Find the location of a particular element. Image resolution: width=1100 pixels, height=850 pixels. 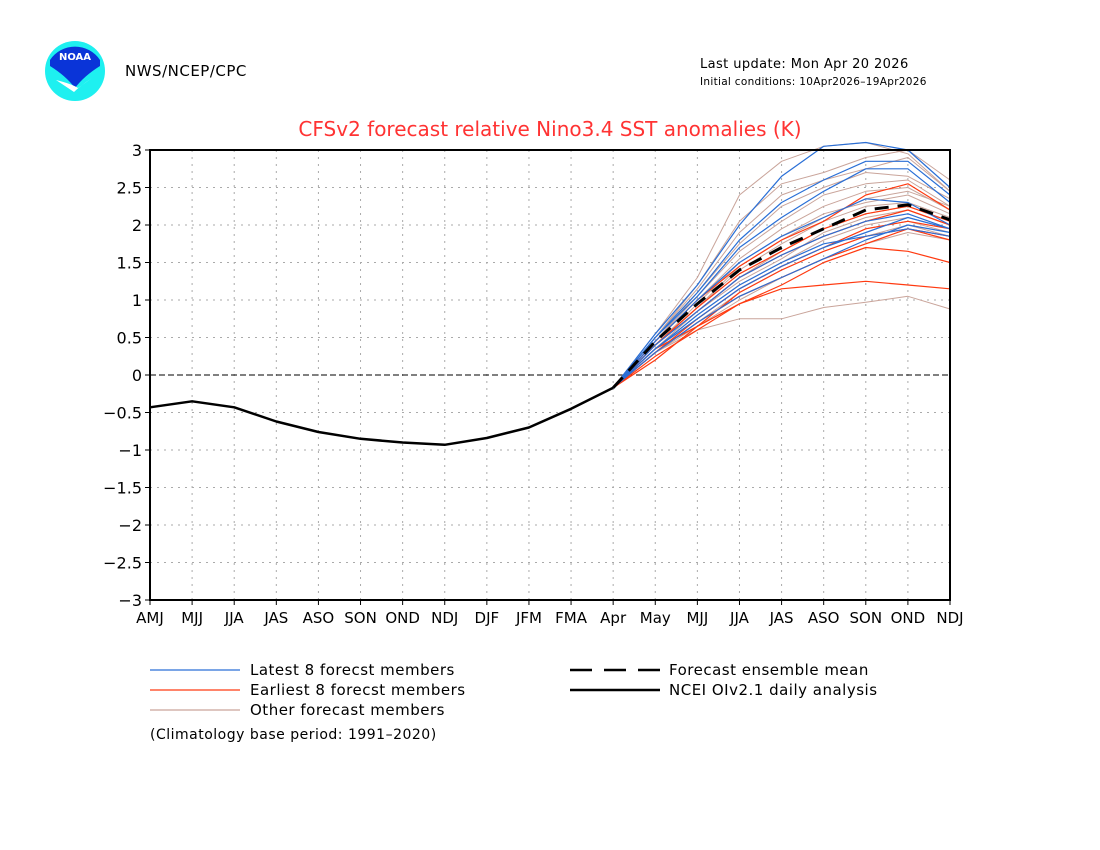

y-tick-label: −2.5 is located at coordinates (122, 563).